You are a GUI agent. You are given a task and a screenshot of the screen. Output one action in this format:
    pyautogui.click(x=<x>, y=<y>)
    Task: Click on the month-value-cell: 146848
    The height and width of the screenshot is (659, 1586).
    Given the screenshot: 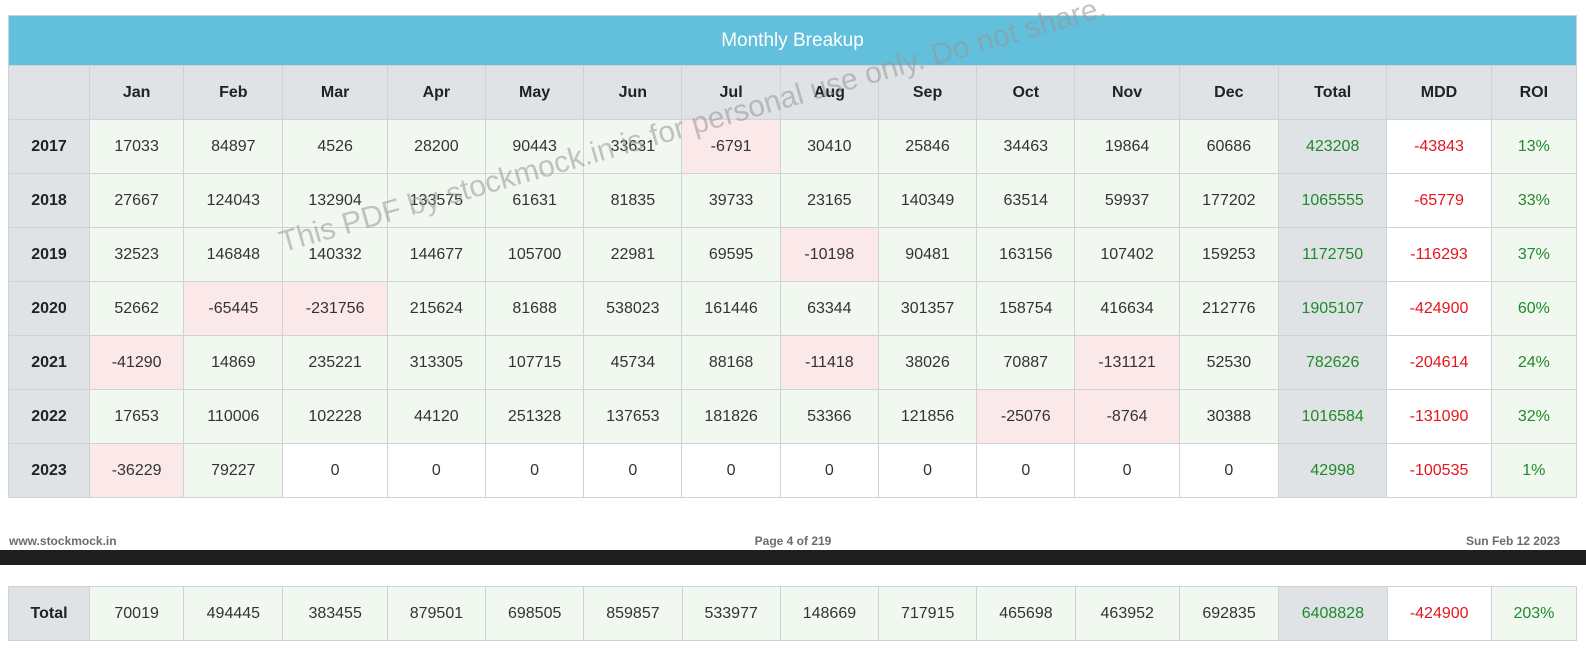 What is the action you would take?
    pyautogui.click(x=233, y=254)
    